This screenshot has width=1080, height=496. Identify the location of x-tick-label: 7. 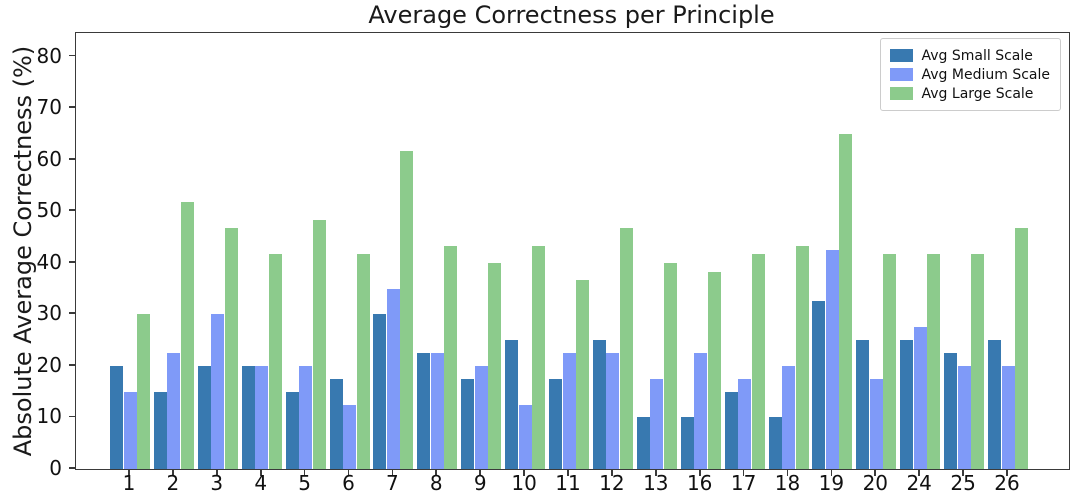
(392, 483).